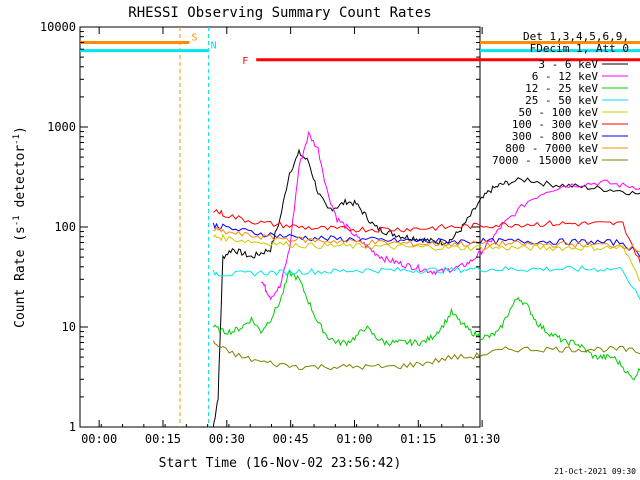 This screenshot has width=640, height=480. What do you see at coordinates (561, 88) in the screenshot?
I see `legend-label-3: 12 - 25 keV` at bounding box center [561, 88].